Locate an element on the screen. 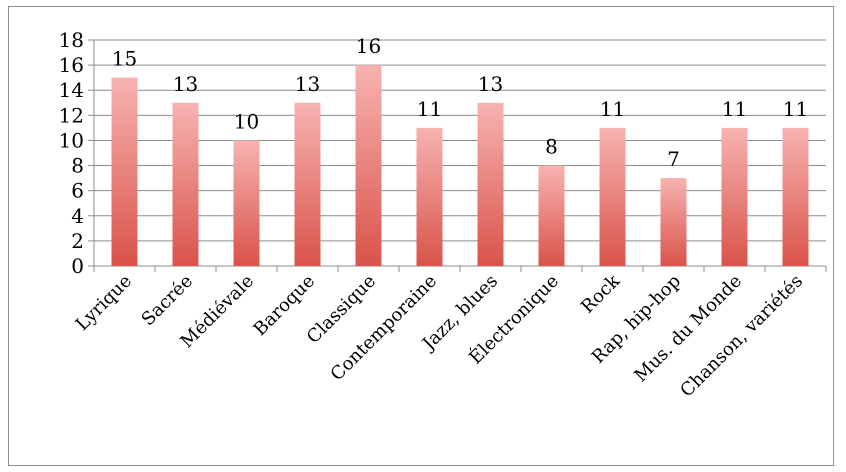  data-label: 15 is located at coordinates (124, 59).